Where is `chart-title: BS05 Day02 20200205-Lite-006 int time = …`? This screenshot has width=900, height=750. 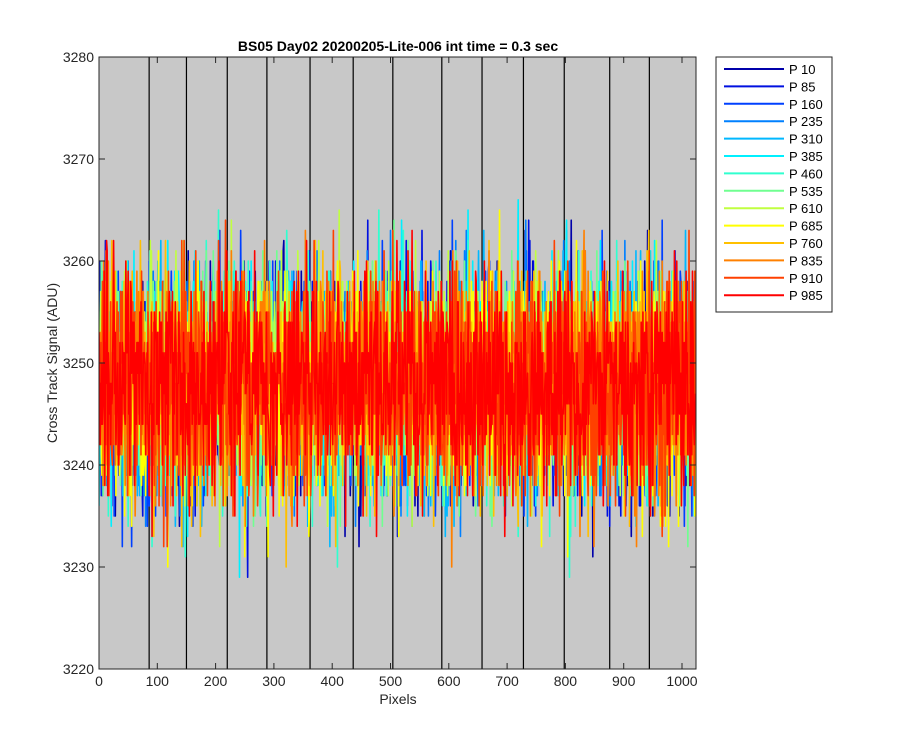 chart-title: BS05 Day02 20200205-Lite-006 int time = … is located at coordinates (398, 46).